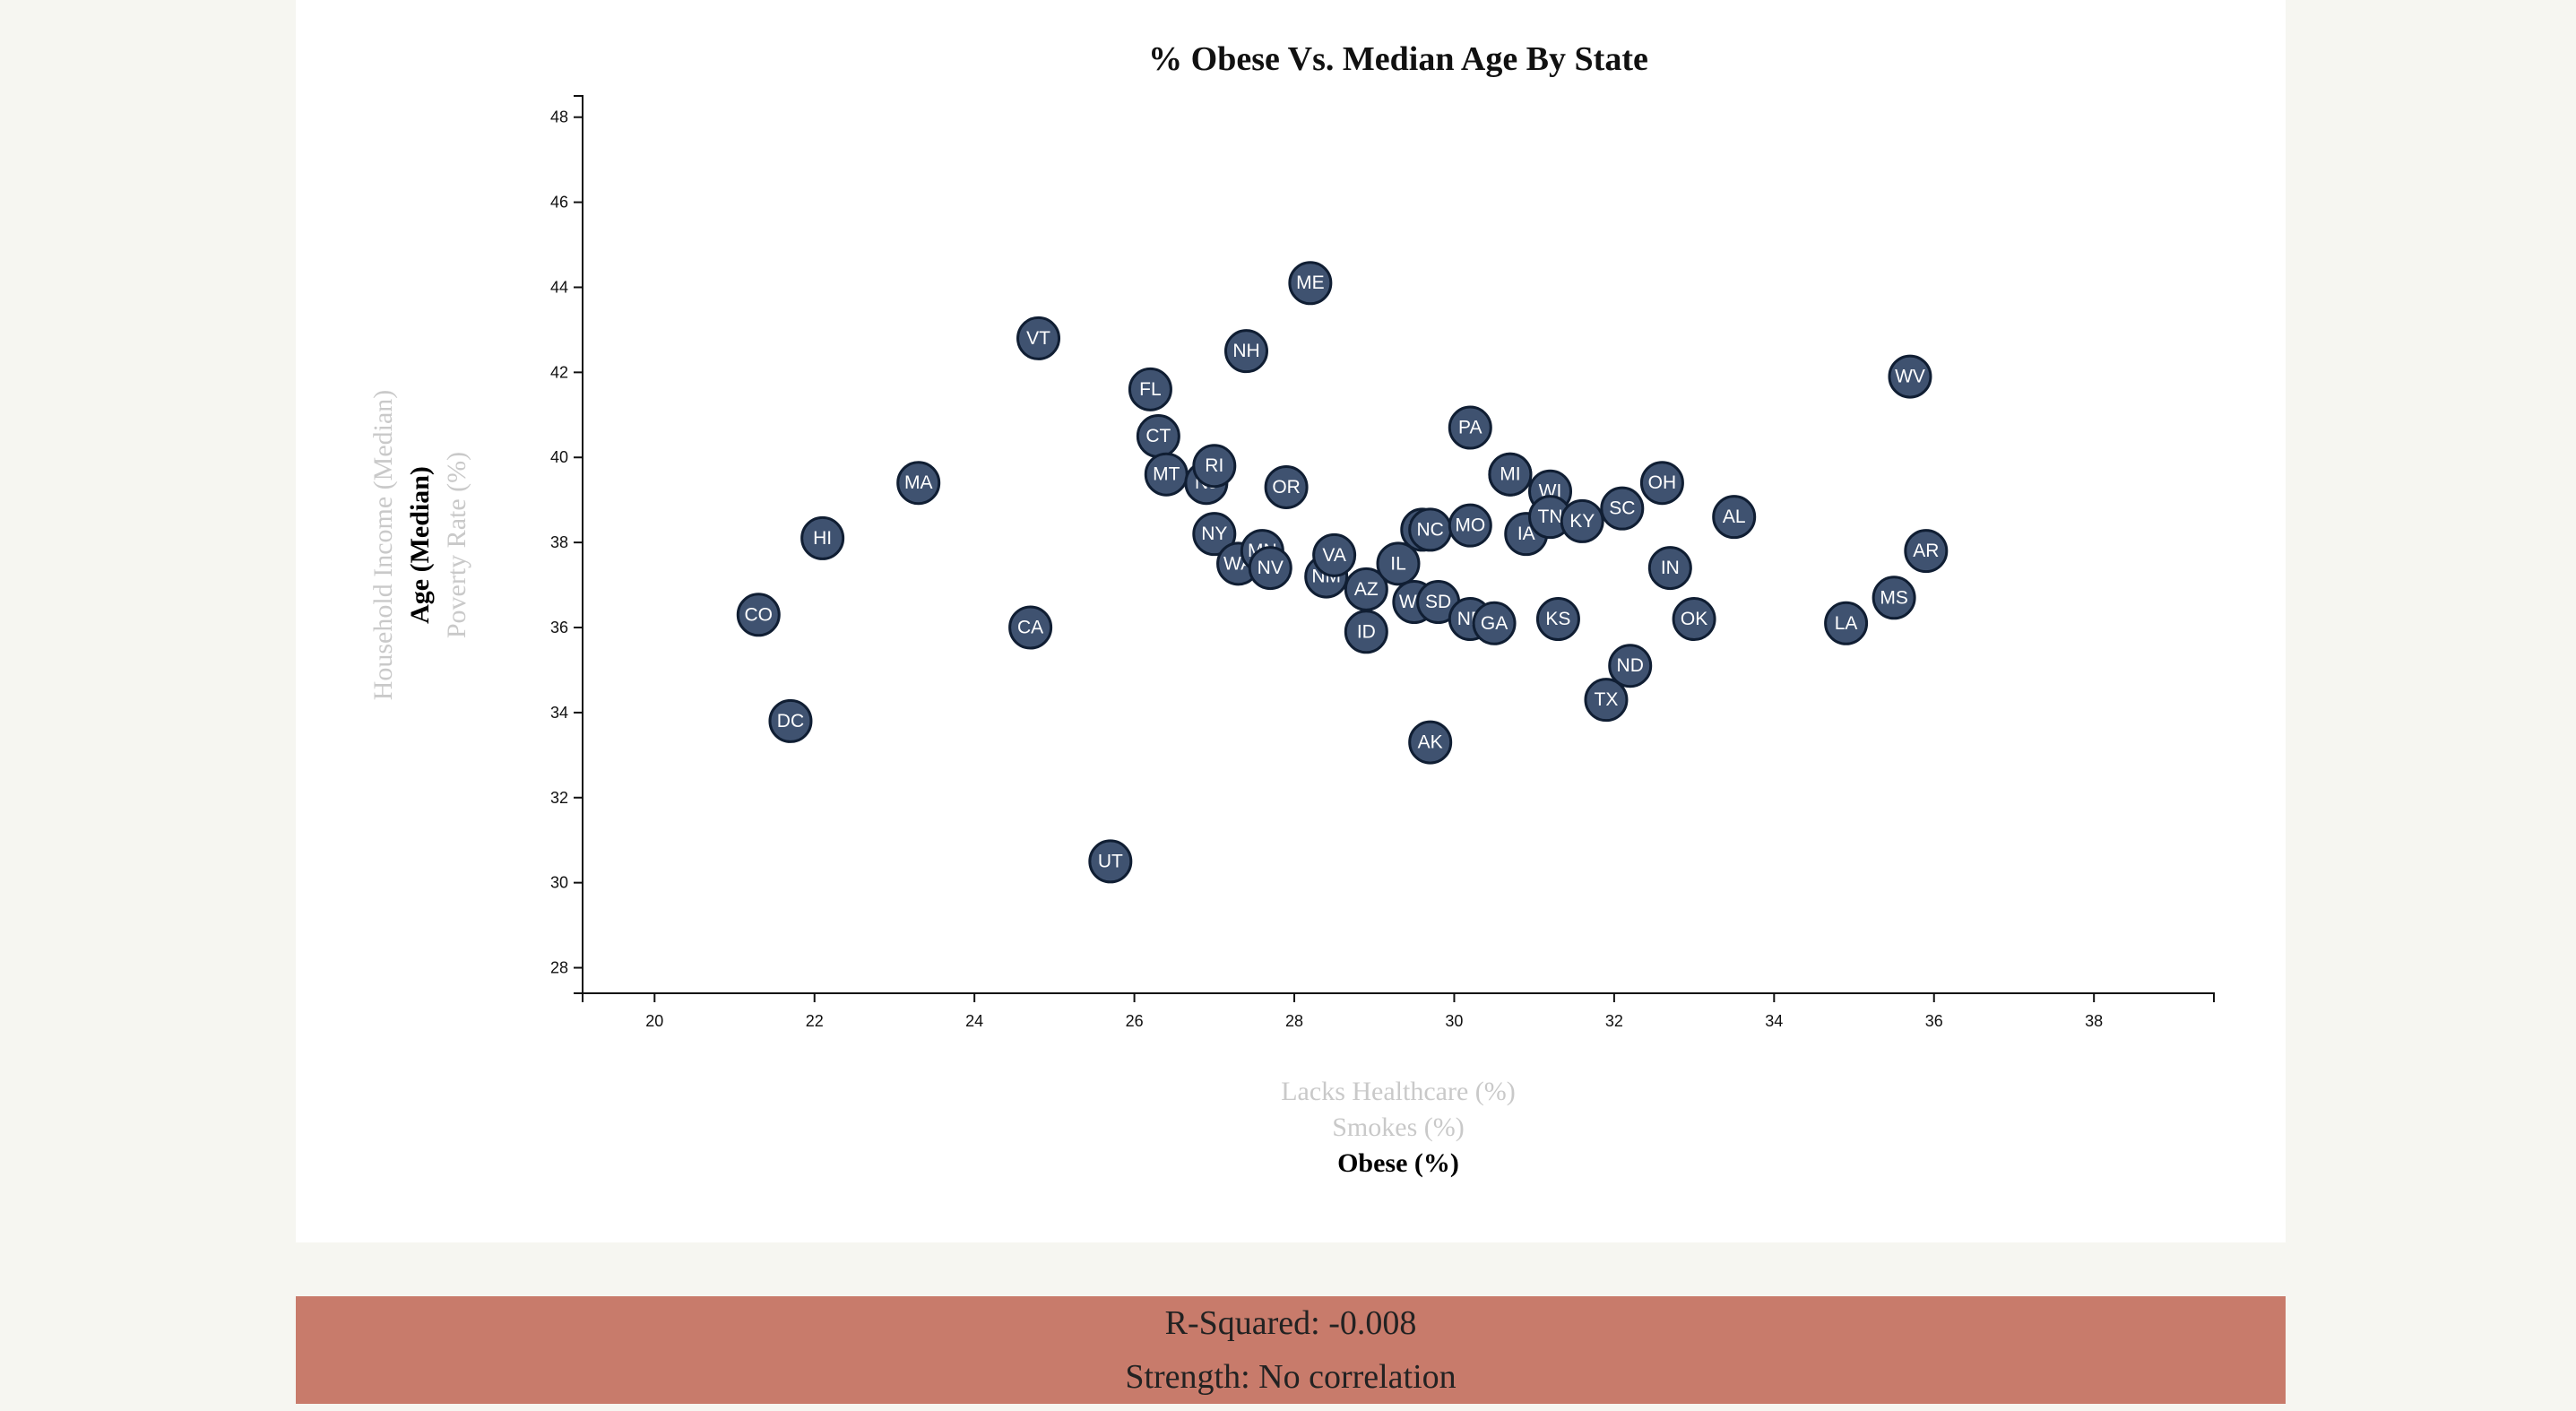 This screenshot has width=2576, height=1411. Describe the element at coordinates (1398, 59) in the screenshot. I see `chart-title: % Obese Vs. Median Age By State` at that location.